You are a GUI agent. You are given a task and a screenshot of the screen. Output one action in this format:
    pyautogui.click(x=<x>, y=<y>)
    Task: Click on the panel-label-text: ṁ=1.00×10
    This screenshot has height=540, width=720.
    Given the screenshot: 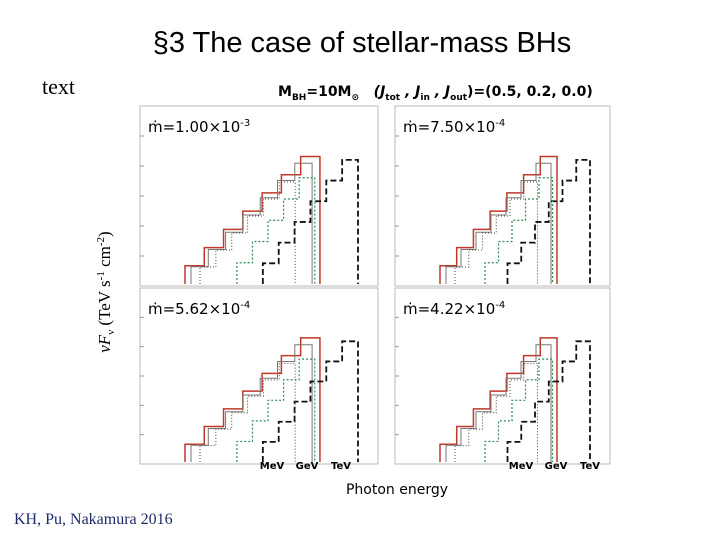 What is the action you would take?
    pyautogui.click(x=194, y=127)
    